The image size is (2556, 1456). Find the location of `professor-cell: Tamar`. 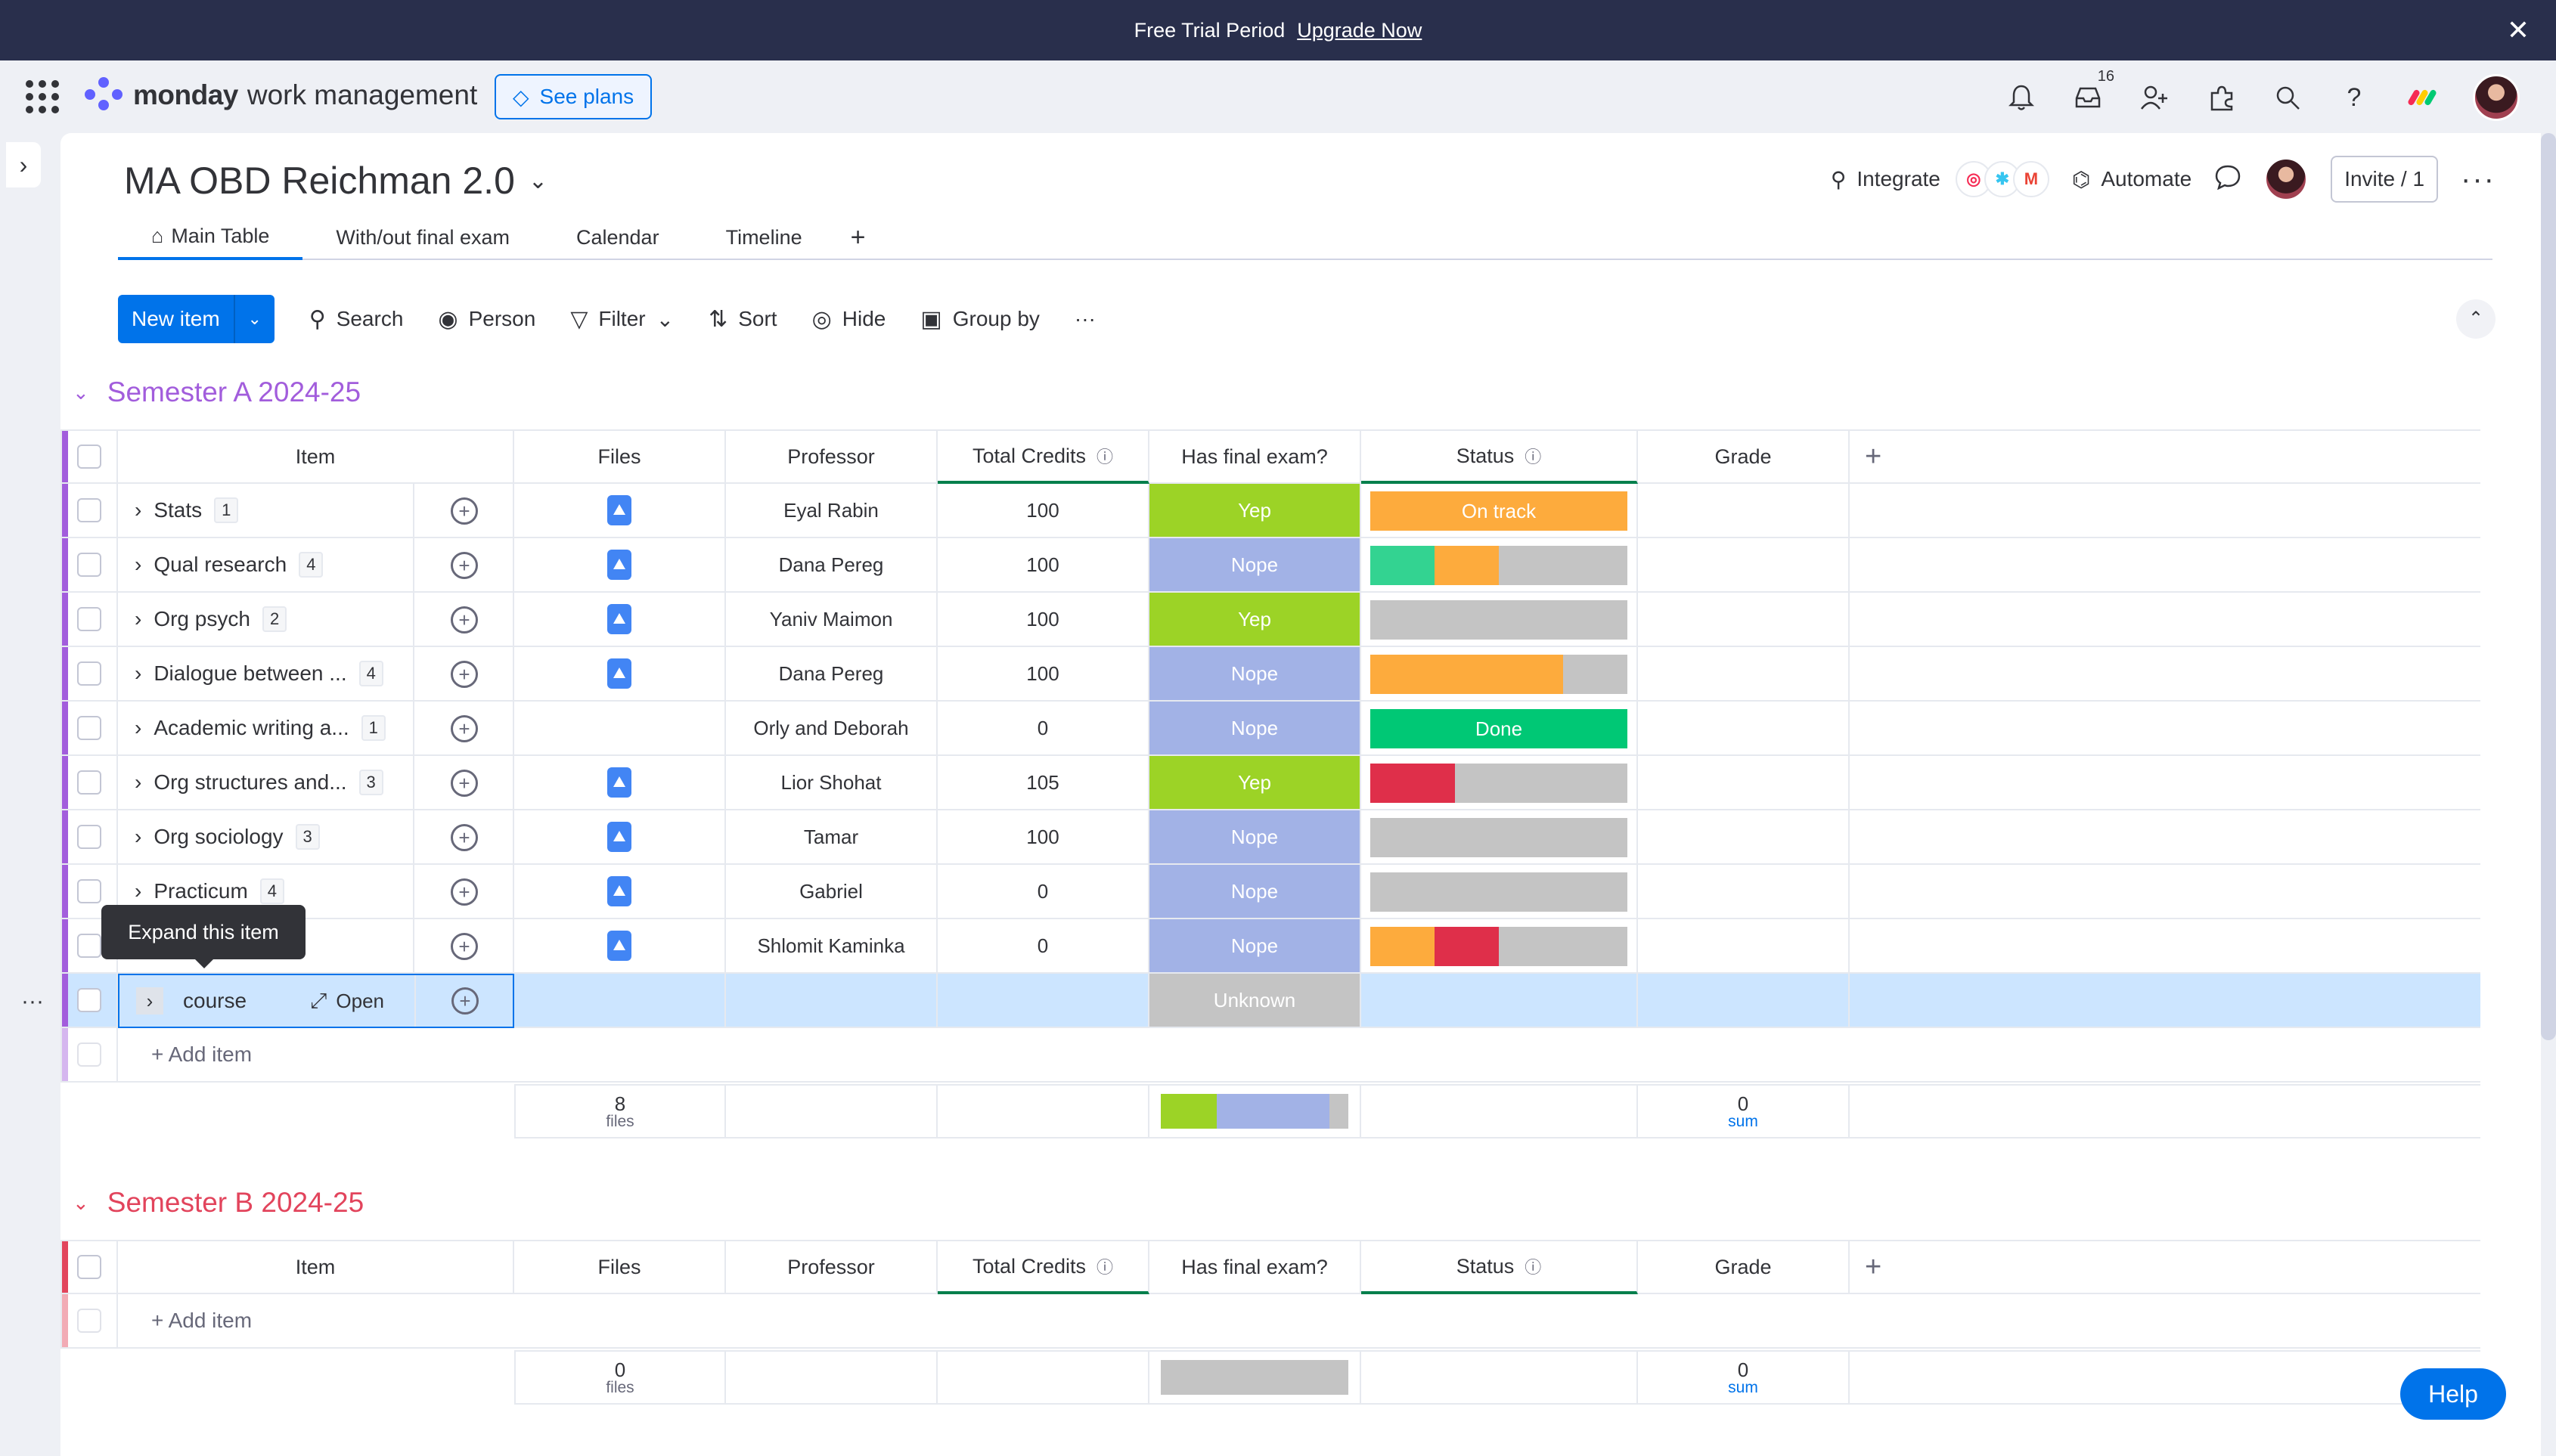

professor-cell: Tamar is located at coordinates (832, 837).